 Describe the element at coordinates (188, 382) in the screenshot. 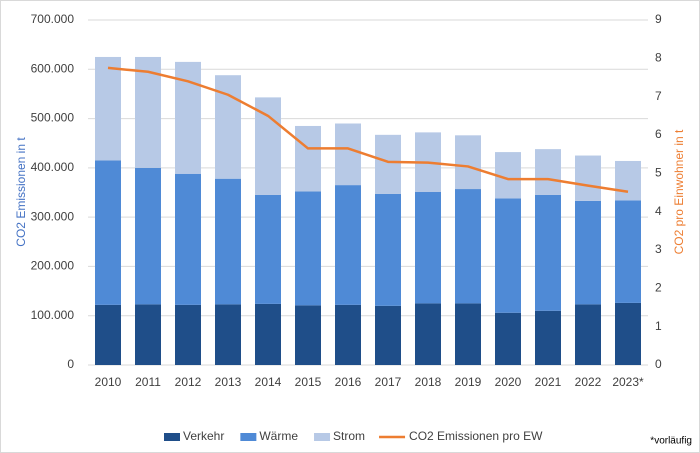

I see `x-tick-label: 2012` at that location.